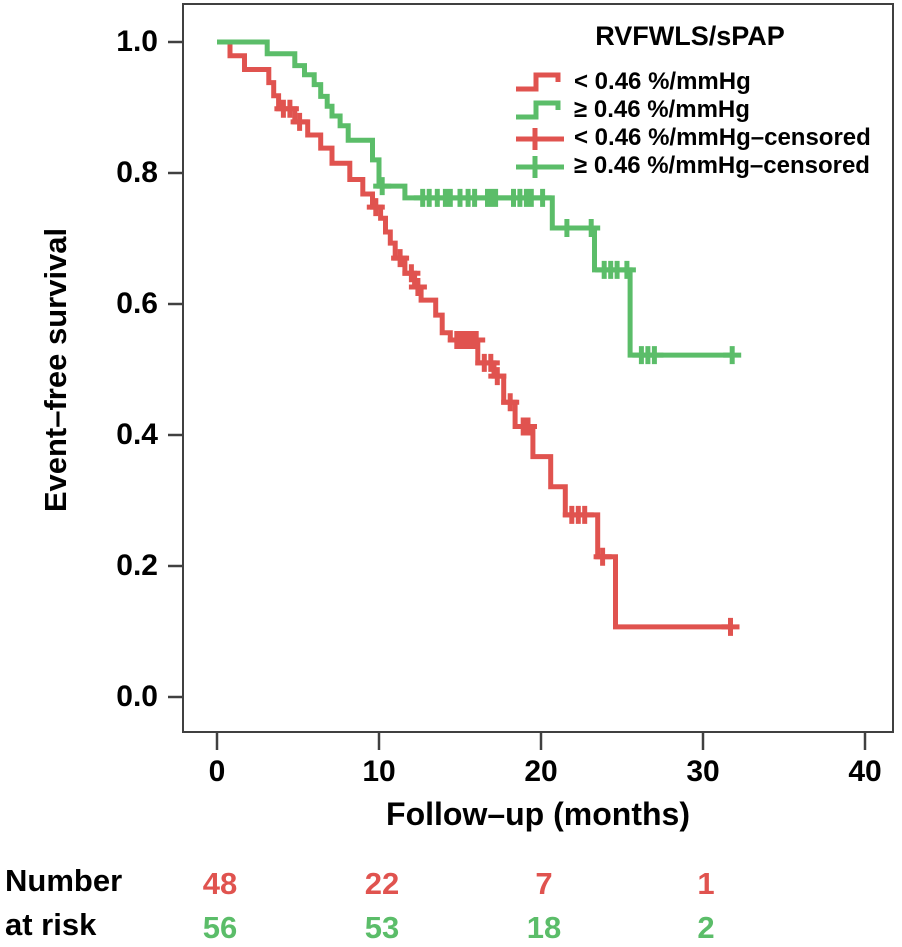  Describe the element at coordinates (557, 271) in the screenshot. I see `censor-marks-ge046` at that location.